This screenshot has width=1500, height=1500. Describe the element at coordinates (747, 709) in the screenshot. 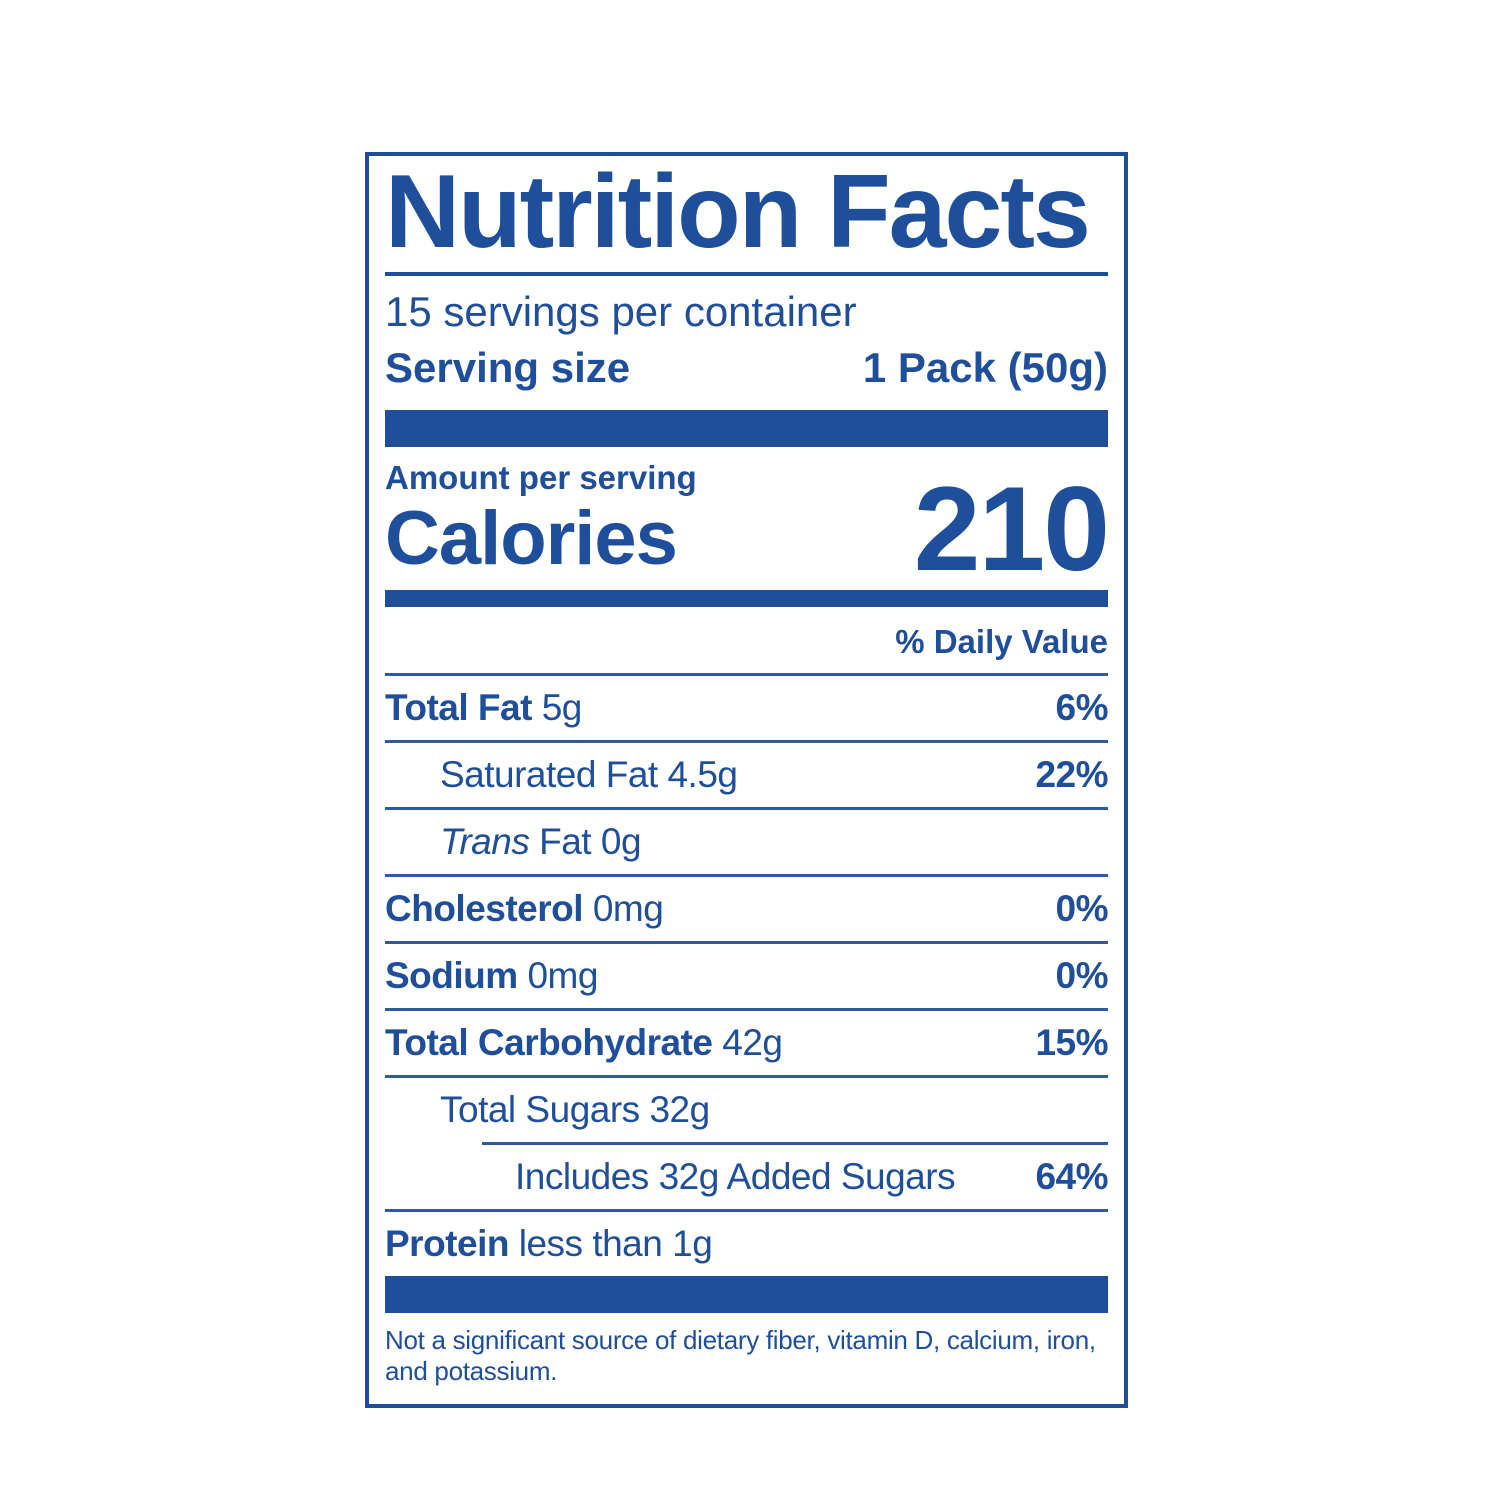

I see `nutrient-row-total-fat: Total Fat 5g 6%` at that location.